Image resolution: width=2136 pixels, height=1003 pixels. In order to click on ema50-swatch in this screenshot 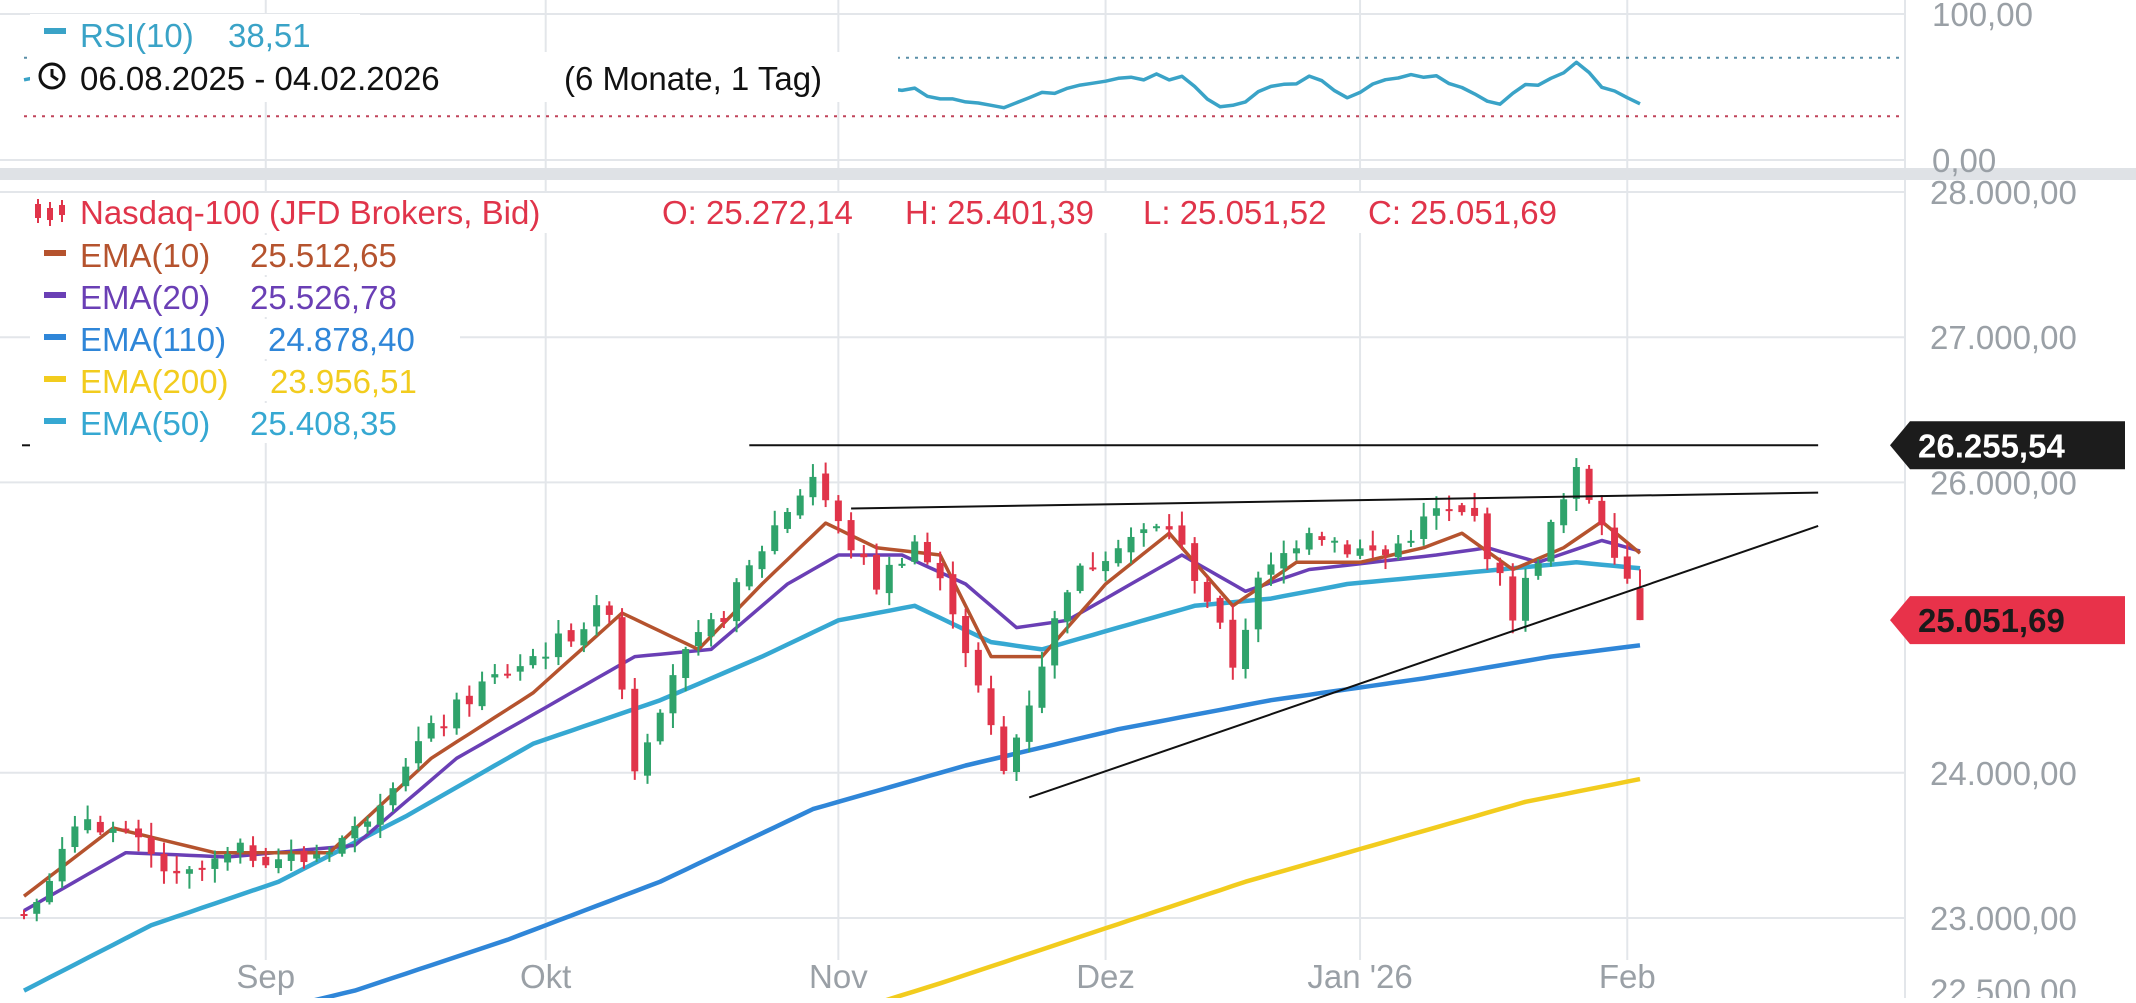, I will do `click(55, 421)`.